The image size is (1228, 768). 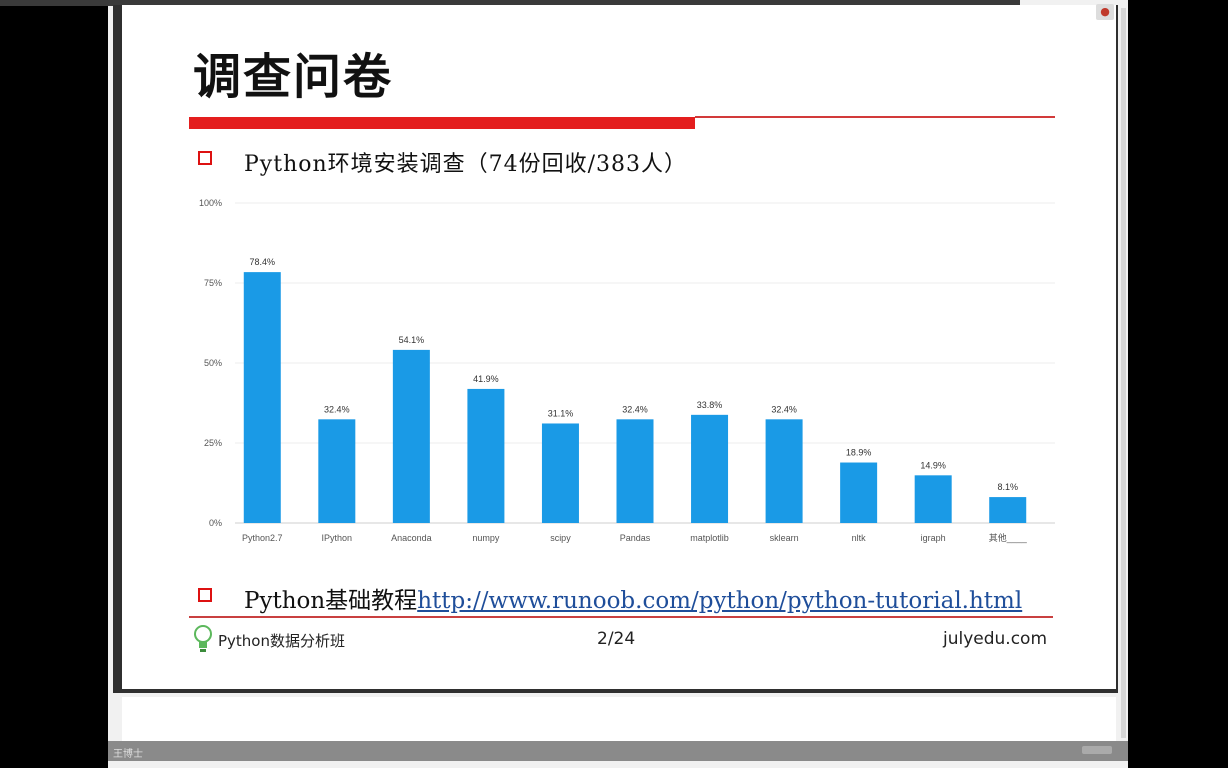 I want to click on x-tick-label: igraph, so click(x=933, y=538).